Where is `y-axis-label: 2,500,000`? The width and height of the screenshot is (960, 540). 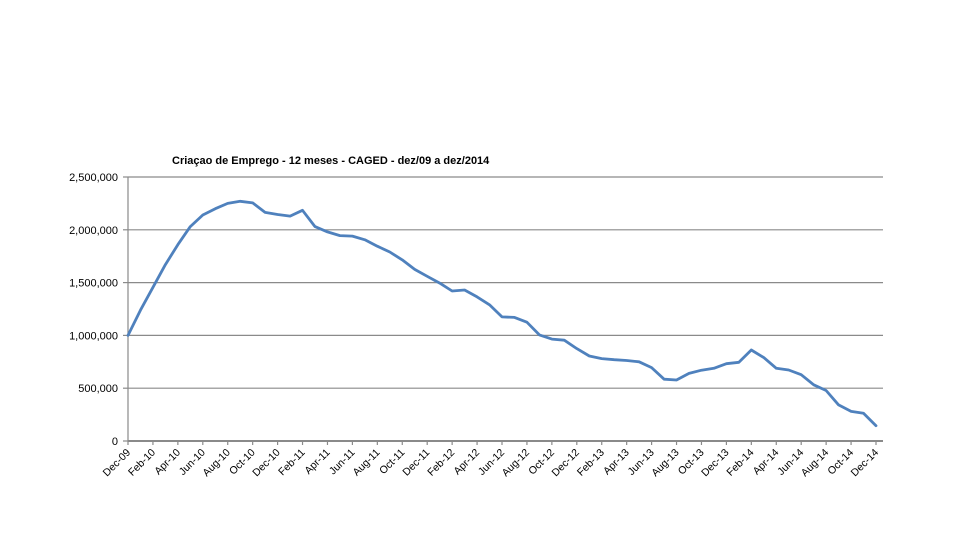
y-axis-label: 2,500,000 is located at coordinates (93, 178).